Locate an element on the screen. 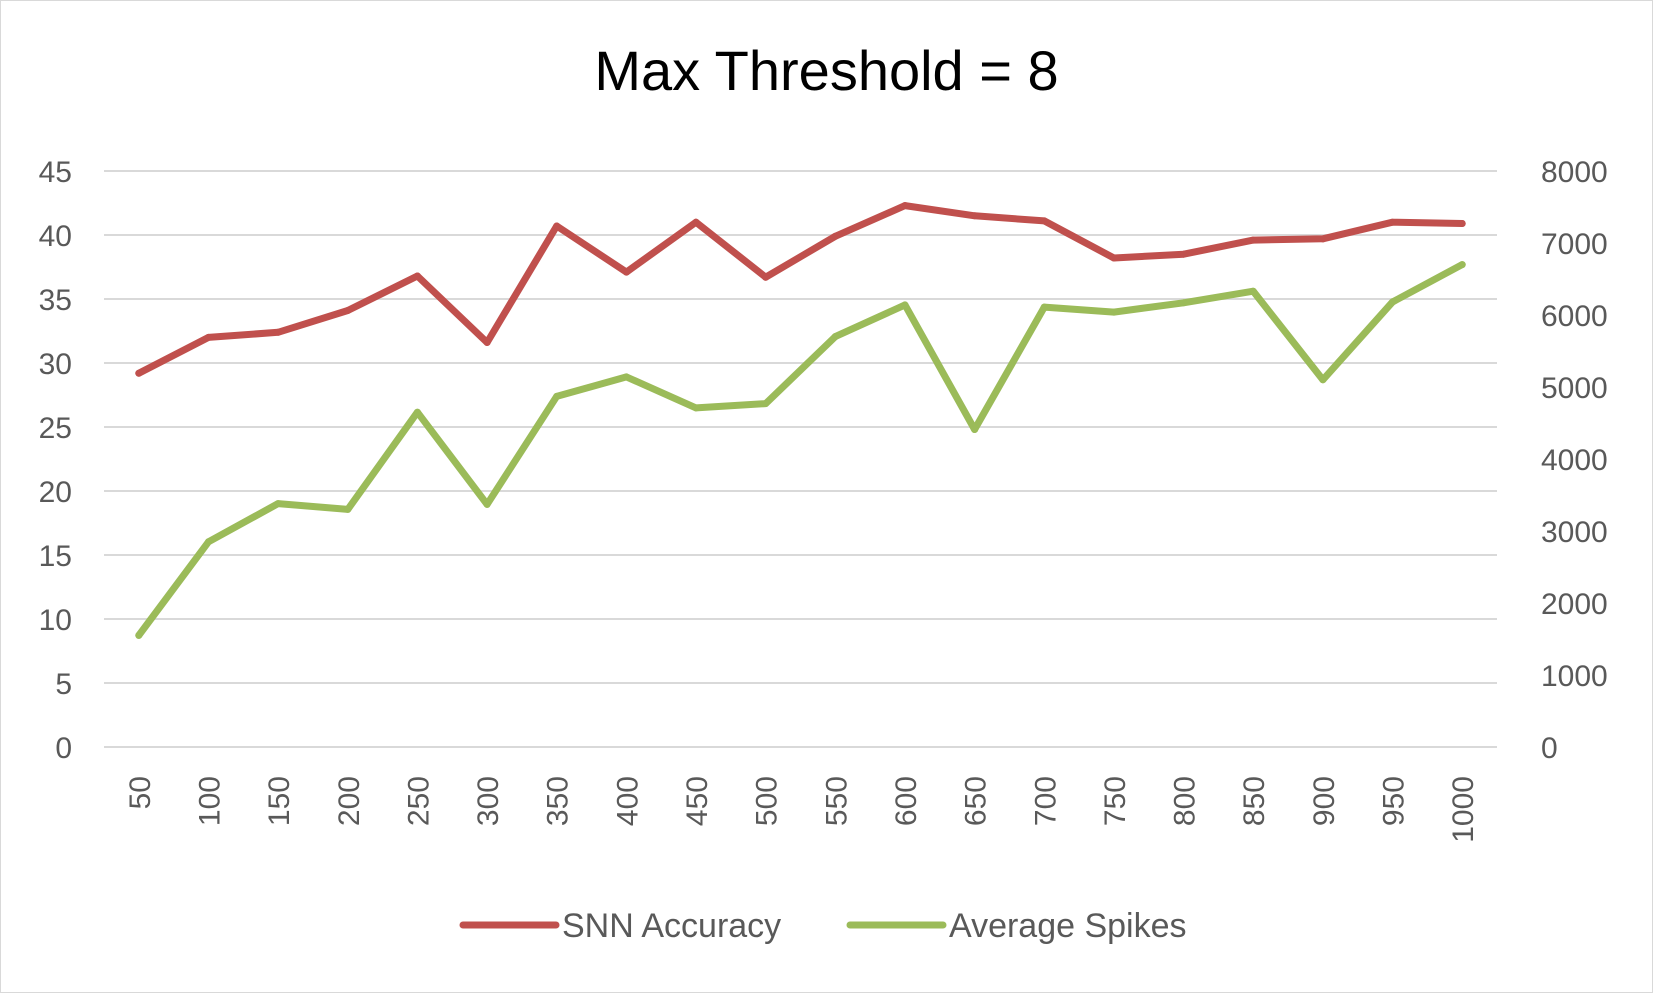 The height and width of the screenshot is (993, 1653). y-right-tick-label: 1000 is located at coordinates (1574, 676).